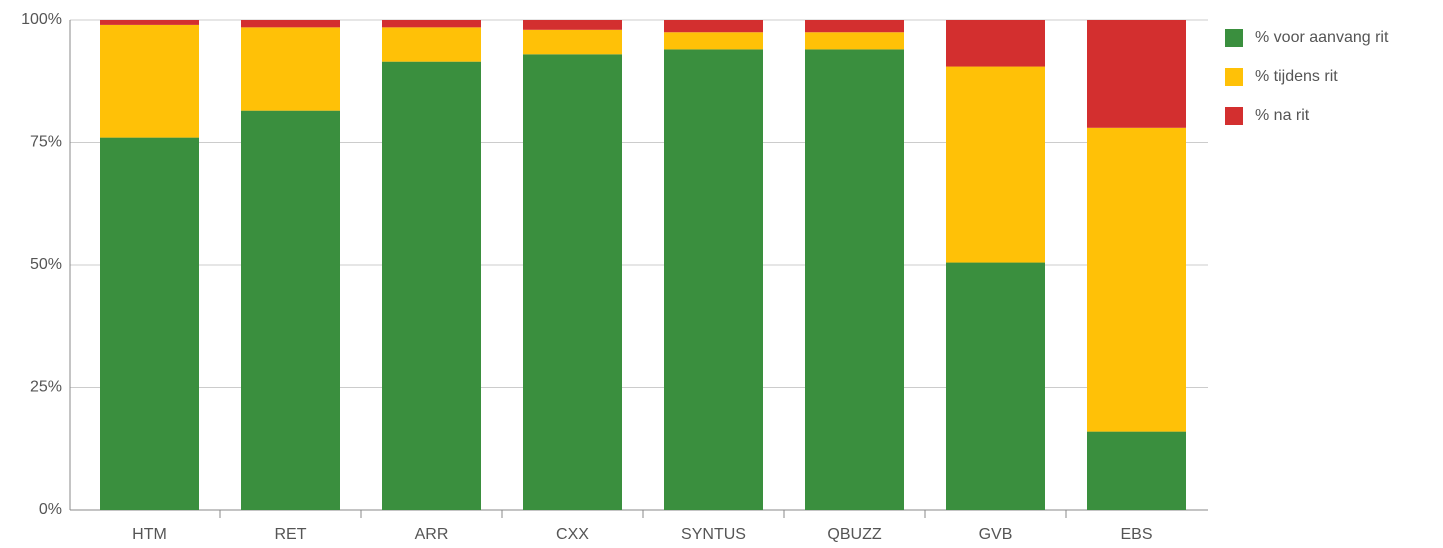  What do you see at coordinates (996, 534) in the screenshot?
I see `x-tick-label: GVB` at bounding box center [996, 534].